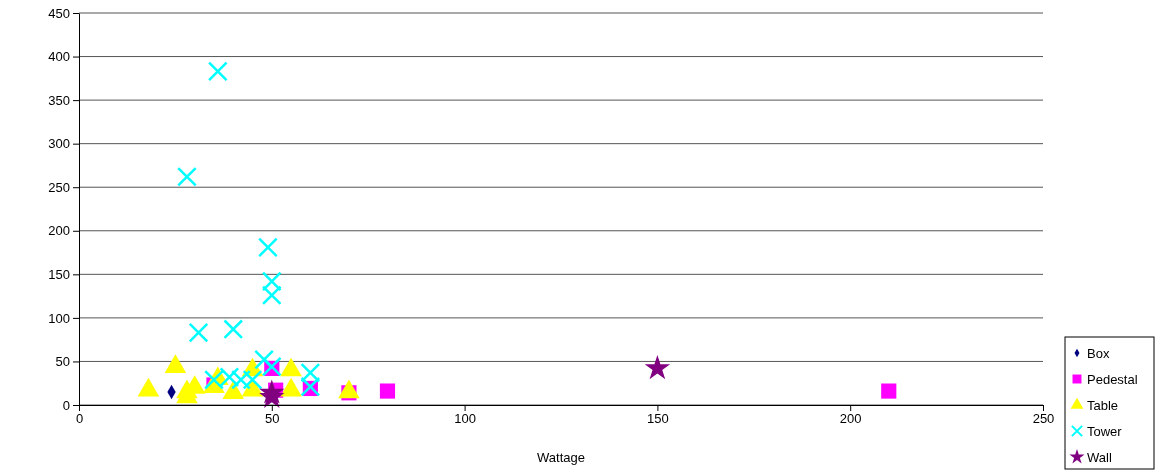 The image size is (1155, 470). What do you see at coordinates (1043, 419) in the screenshot?
I see `x-tick-label: 250` at bounding box center [1043, 419].